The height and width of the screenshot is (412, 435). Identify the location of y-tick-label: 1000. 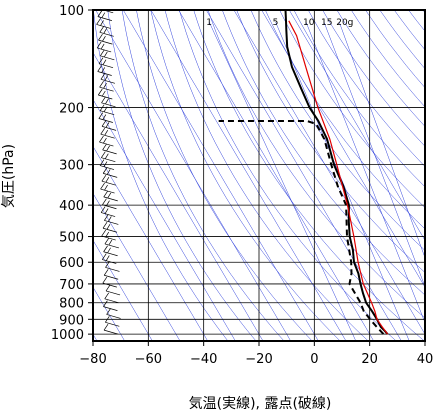
(67, 335).